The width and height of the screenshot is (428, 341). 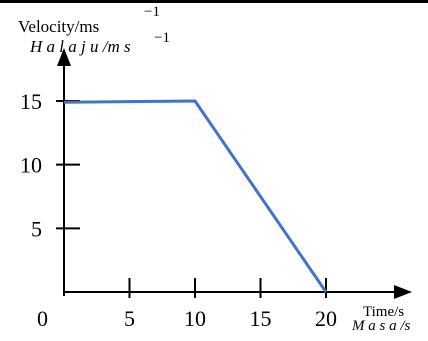 I want to click on y-tick-label: 15, so click(x=31, y=101).